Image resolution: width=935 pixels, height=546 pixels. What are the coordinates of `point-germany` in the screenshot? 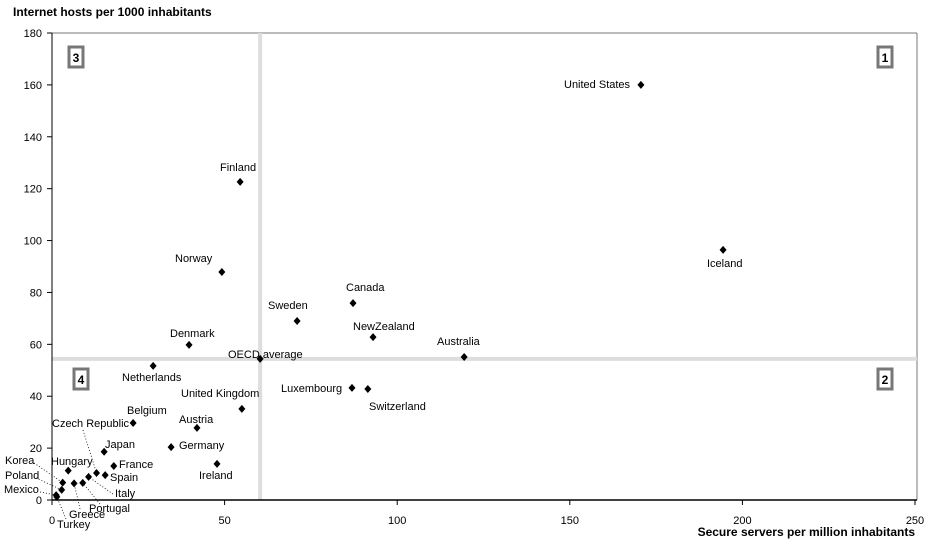 It's located at (171, 447).